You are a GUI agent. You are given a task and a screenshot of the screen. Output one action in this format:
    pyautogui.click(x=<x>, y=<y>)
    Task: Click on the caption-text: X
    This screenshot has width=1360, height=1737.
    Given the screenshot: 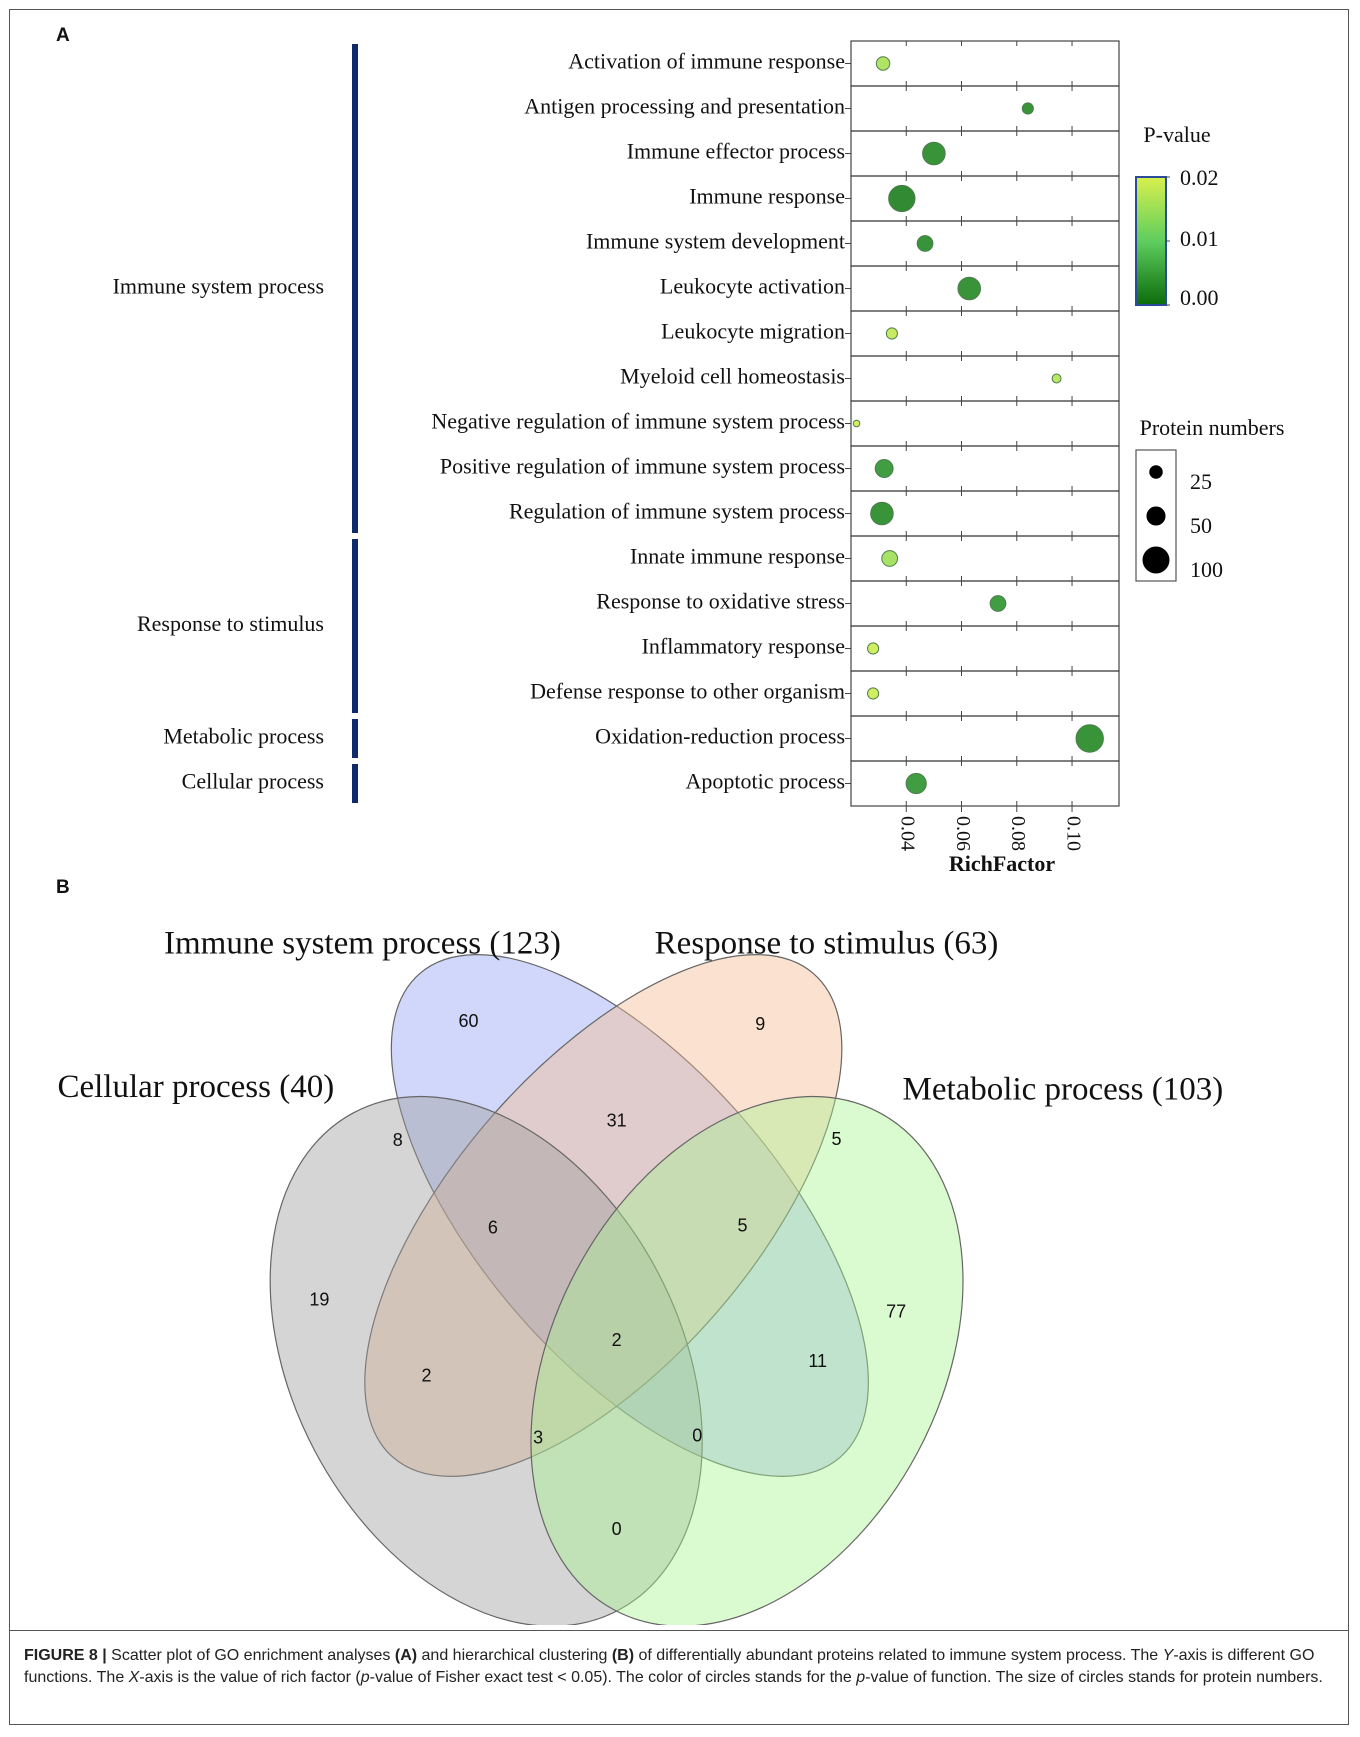 What is the action you would take?
    pyautogui.click(x=134, y=1677)
    